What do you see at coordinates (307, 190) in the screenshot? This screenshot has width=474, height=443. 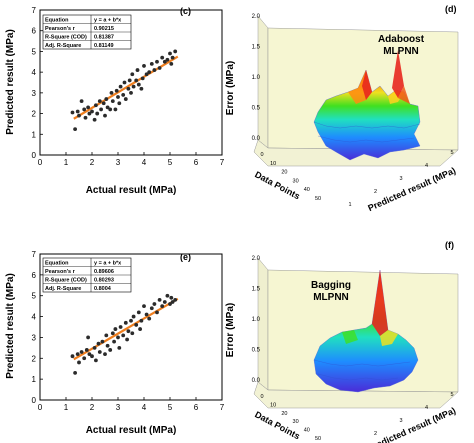 I see `x-tick-label: 40` at bounding box center [307, 190].